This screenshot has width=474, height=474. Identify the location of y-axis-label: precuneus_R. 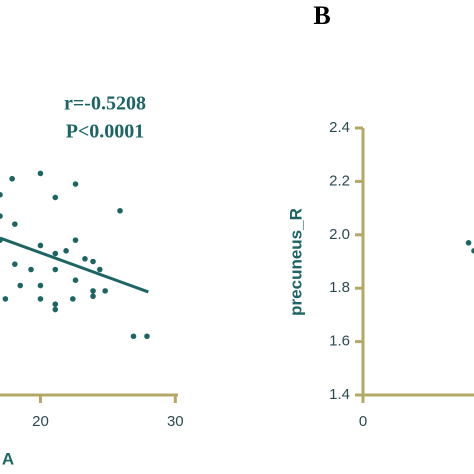
(295, 262).